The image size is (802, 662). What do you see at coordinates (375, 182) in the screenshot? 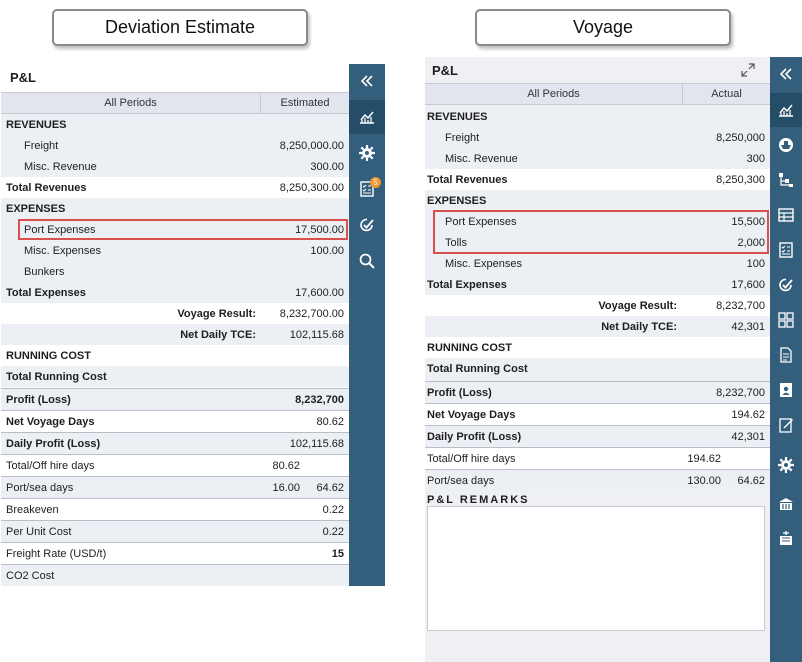
I see `notification-badge: 5` at bounding box center [375, 182].